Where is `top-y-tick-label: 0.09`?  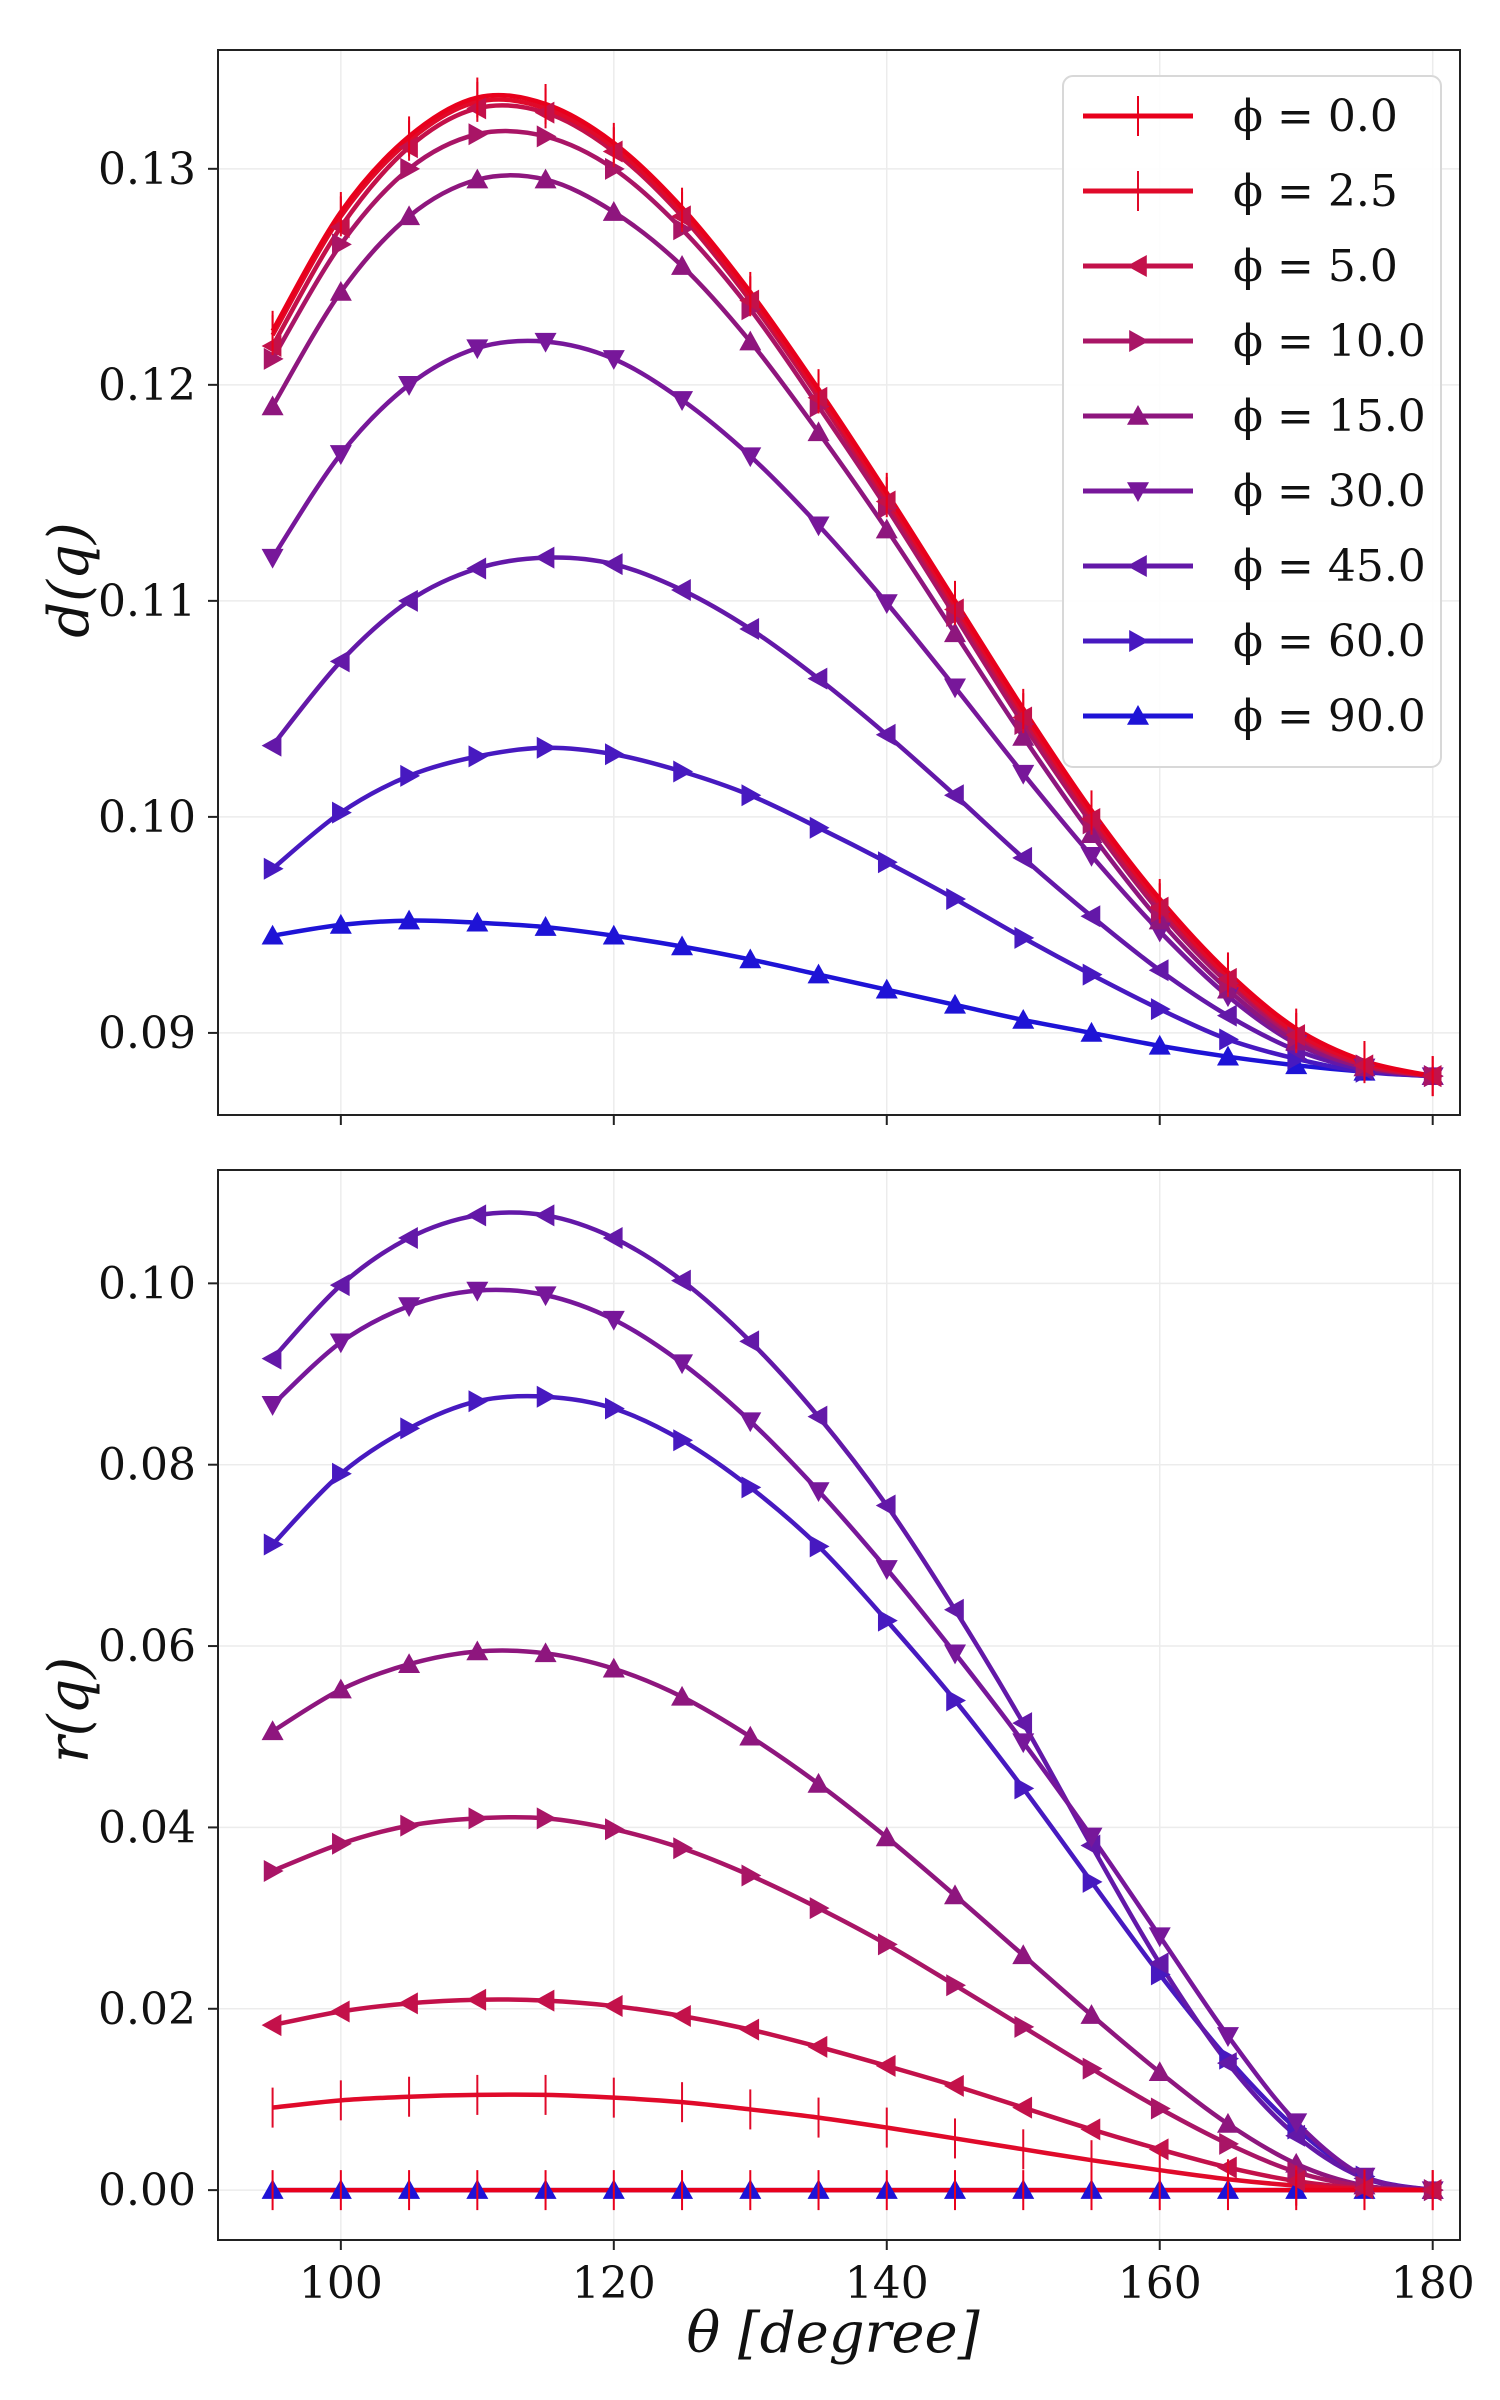
top-y-tick-label: 0.09 is located at coordinates (147, 1033).